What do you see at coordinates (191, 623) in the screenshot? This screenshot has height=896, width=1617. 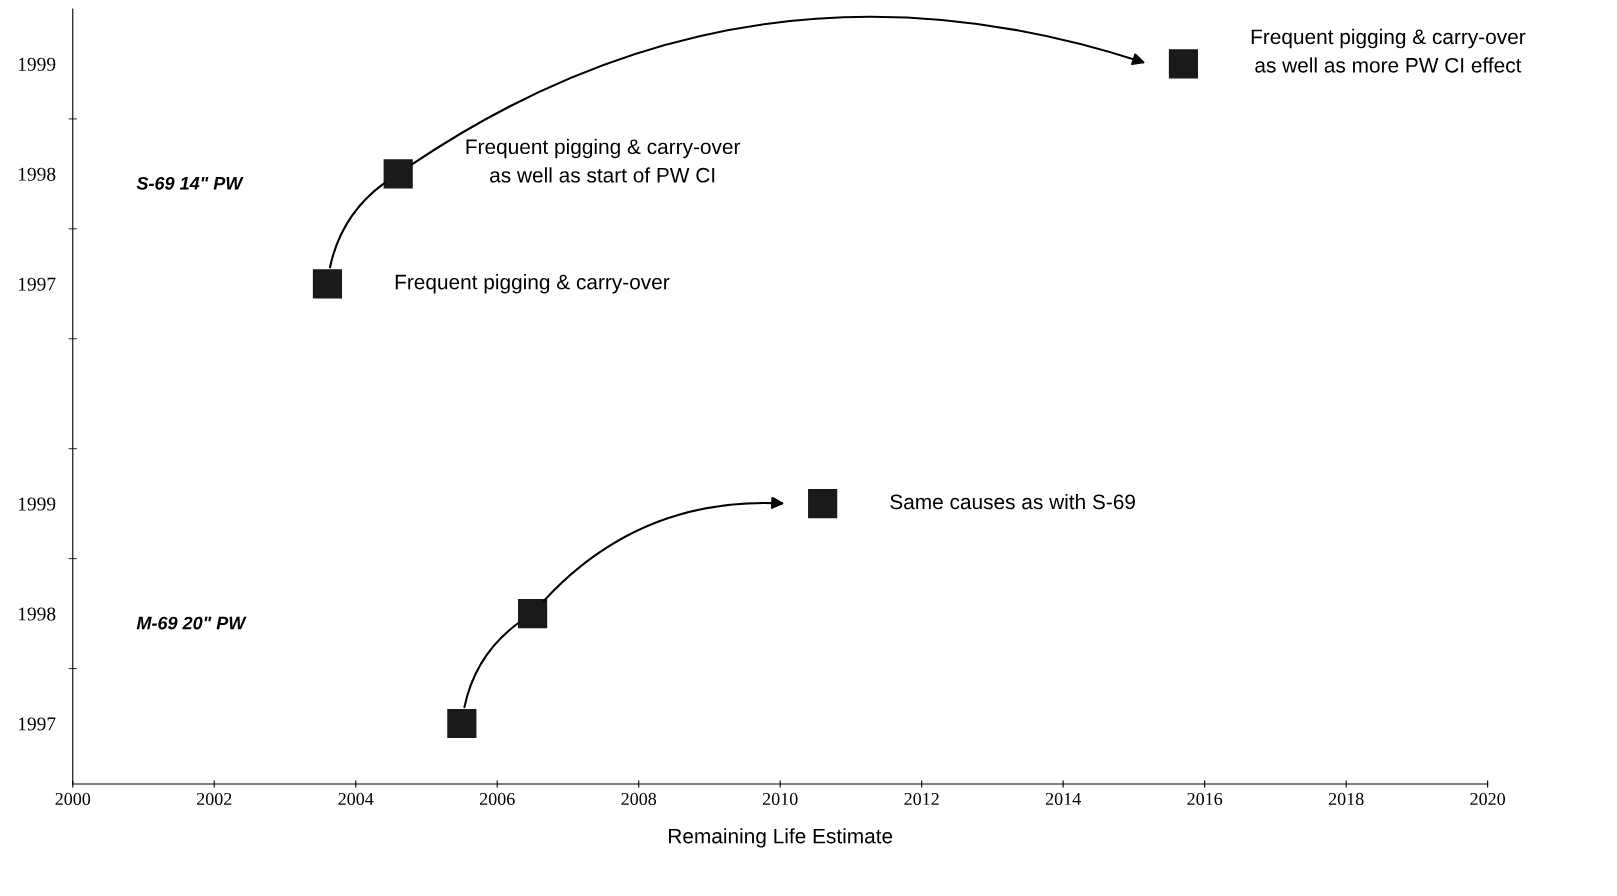 I see `annotation: M-69 20" PW` at bounding box center [191, 623].